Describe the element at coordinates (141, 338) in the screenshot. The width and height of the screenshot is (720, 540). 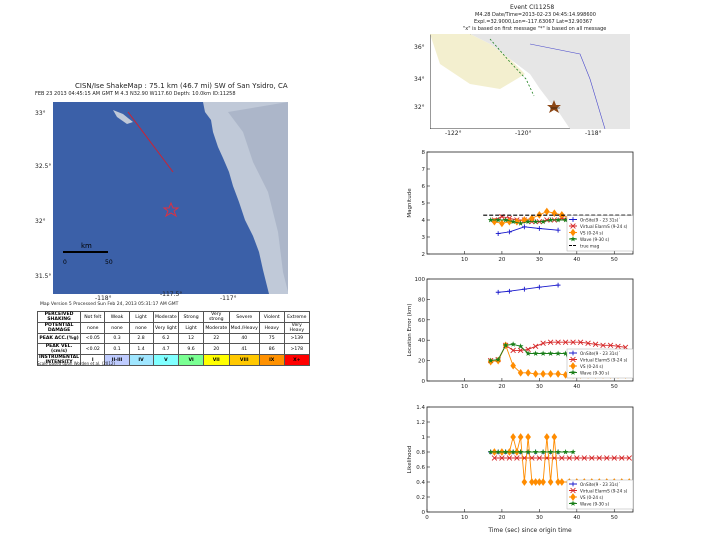
I see `table-cell: 2.8` at that location.